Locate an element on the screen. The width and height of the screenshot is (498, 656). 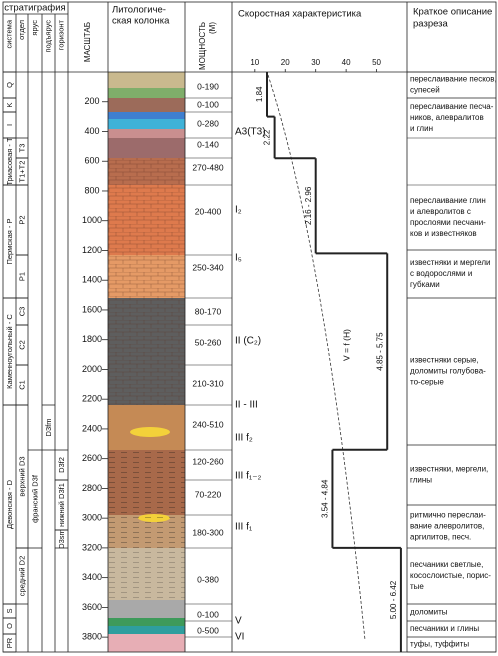
depth-tick-label: 600 is located at coordinates (91, 161).